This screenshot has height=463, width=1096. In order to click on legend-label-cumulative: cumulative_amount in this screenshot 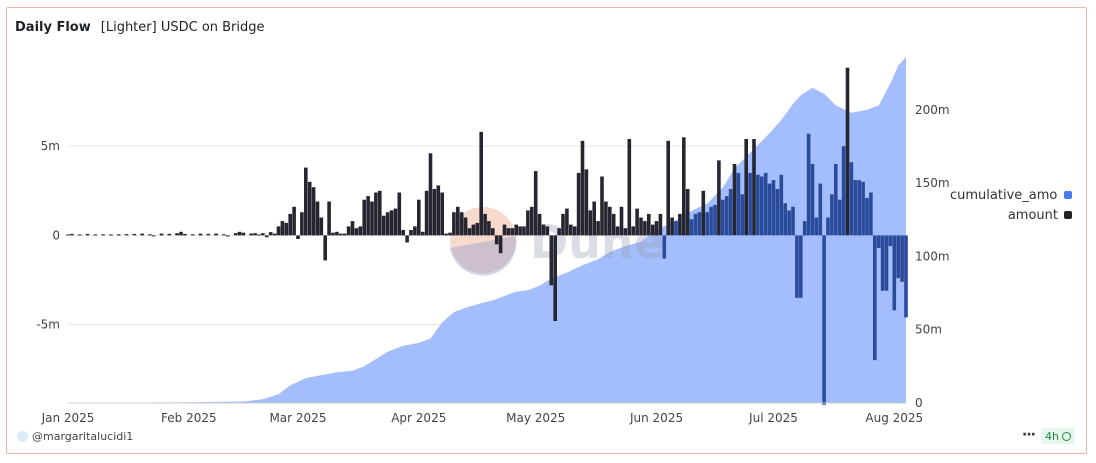, I will do `click(1004, 195)`.